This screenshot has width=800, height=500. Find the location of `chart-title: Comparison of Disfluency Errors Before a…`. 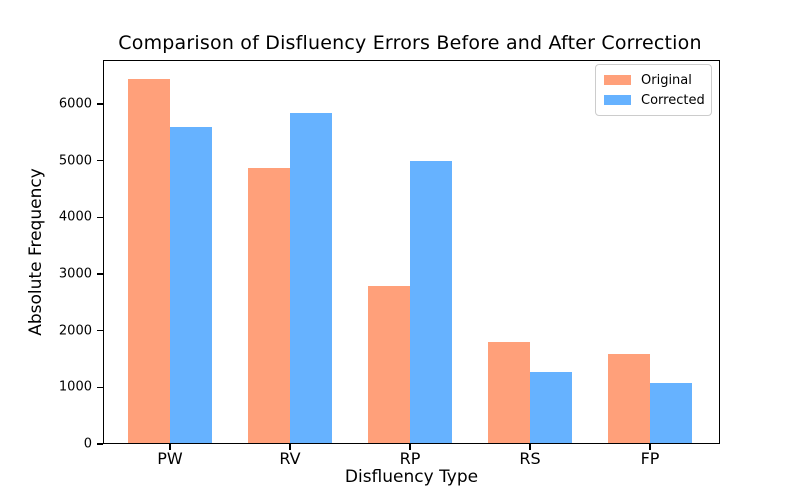

chart-title: Comparison of Disfluency Errors Before a… is located at coordinates (410, 43).